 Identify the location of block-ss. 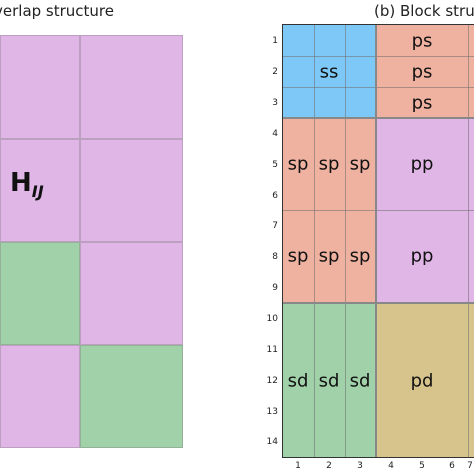
(329, 71).